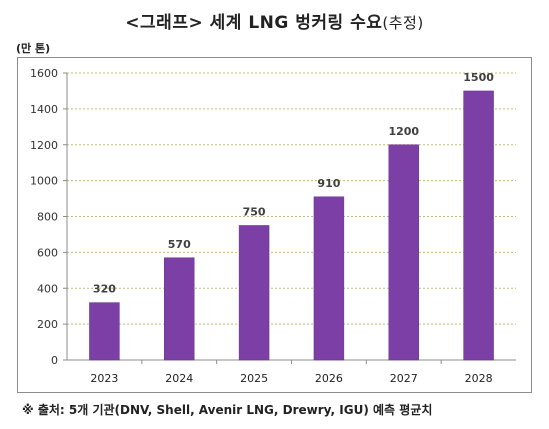 The height and width of the screenshot is (429, 549). Describe the element at coordinates (328, 183) in the screenshot. I see `bar-value-label: 910` at that location.